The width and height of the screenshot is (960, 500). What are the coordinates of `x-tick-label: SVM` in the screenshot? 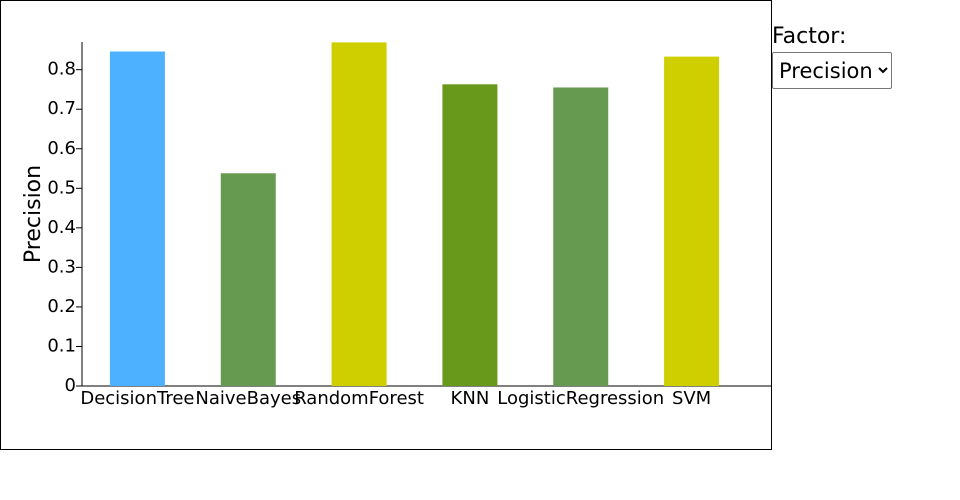 It's located at (691, 398).